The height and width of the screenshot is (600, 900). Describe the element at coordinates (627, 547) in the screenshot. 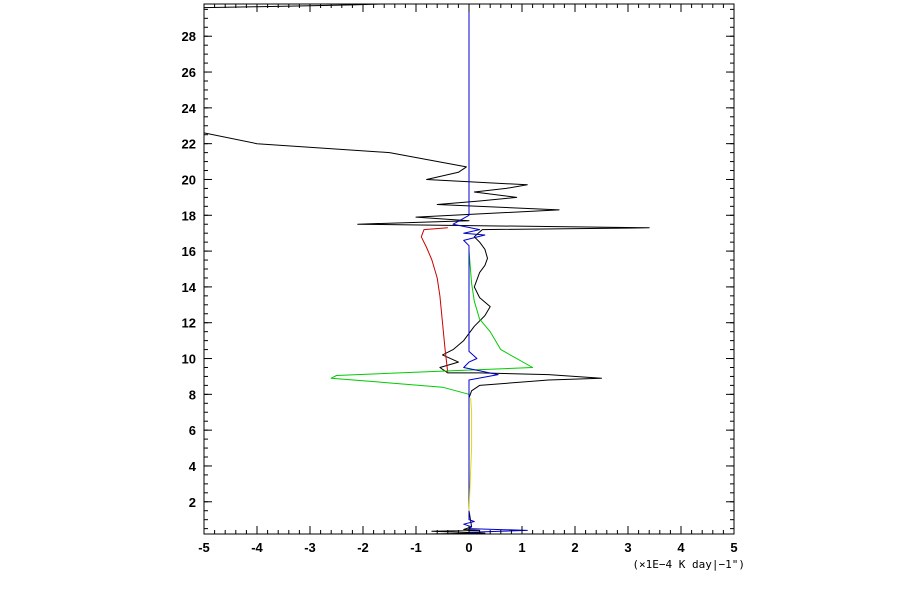

I see `x-tick-label: 3` at that location.